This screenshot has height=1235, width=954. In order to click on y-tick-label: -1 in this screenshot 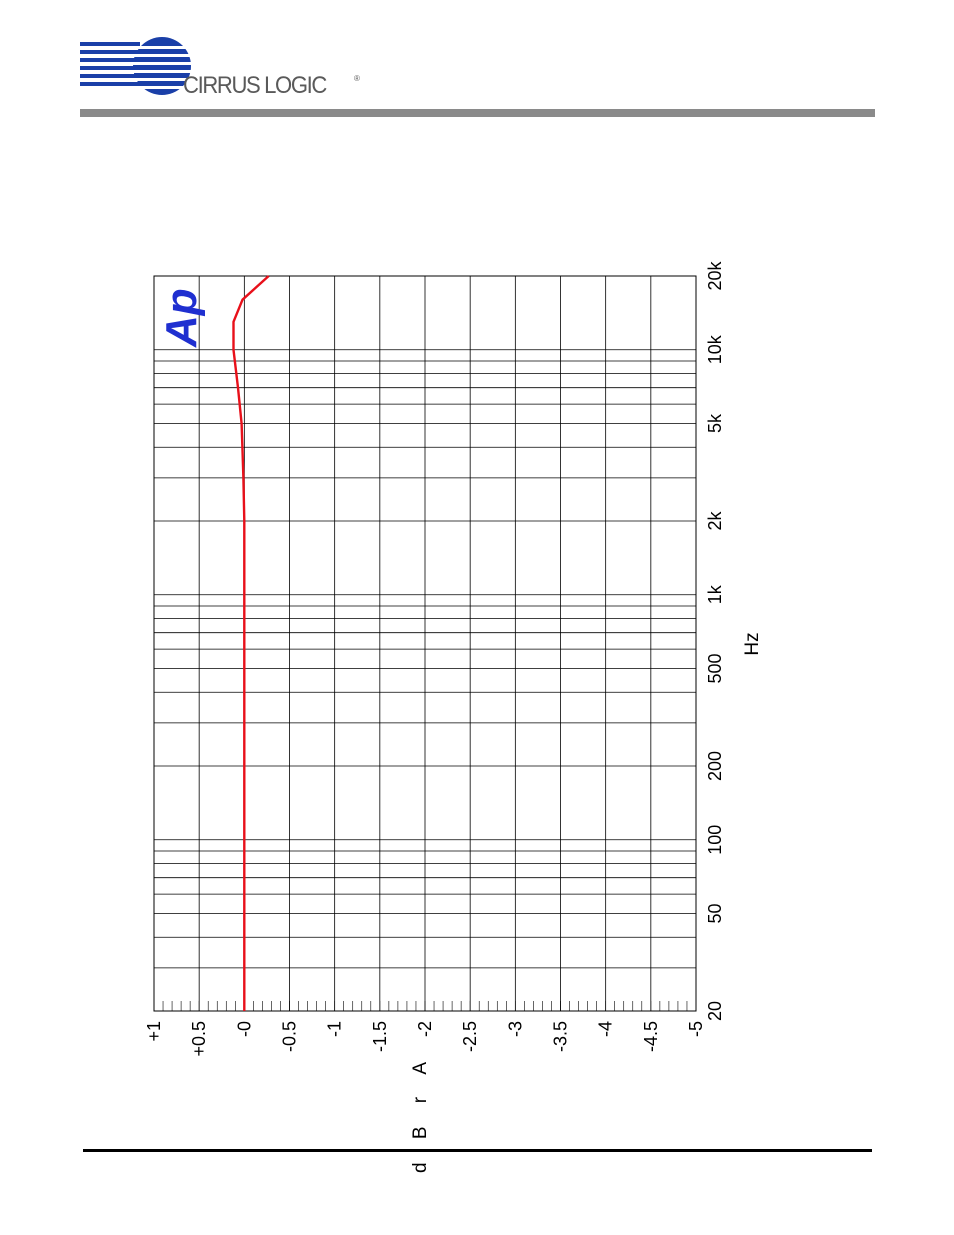, I will do `click(335, 1029)`.